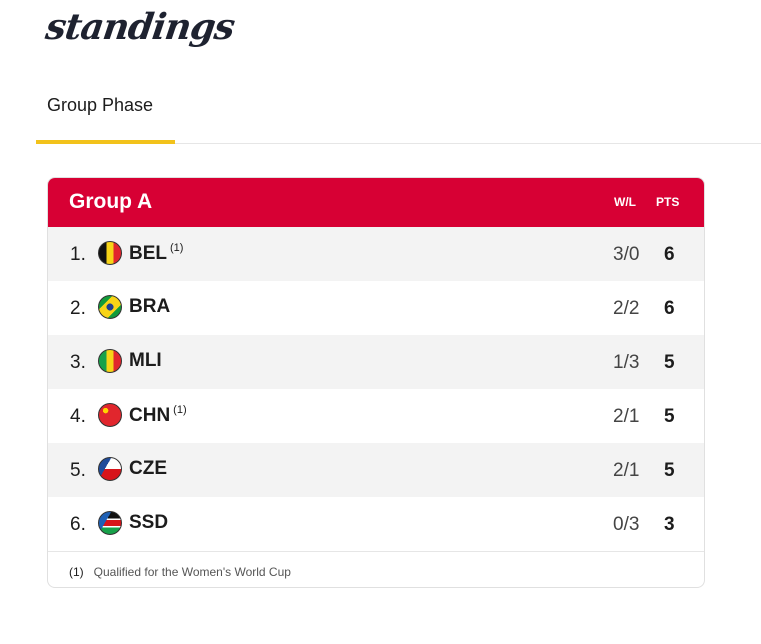 Image resolution: width=761 pixels, height=644 pixels. I want to click on tab-group-phase: Group Phase, so click(105, 114).